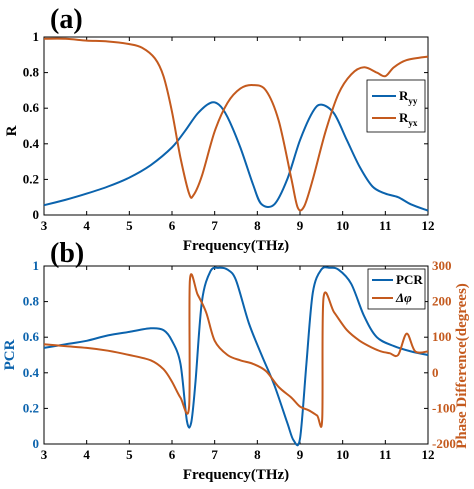 The image size is (474, 489). Describe the element at coordinates (442, 336) in the screenshot. I see `y2-tick-label: 100` at that location.